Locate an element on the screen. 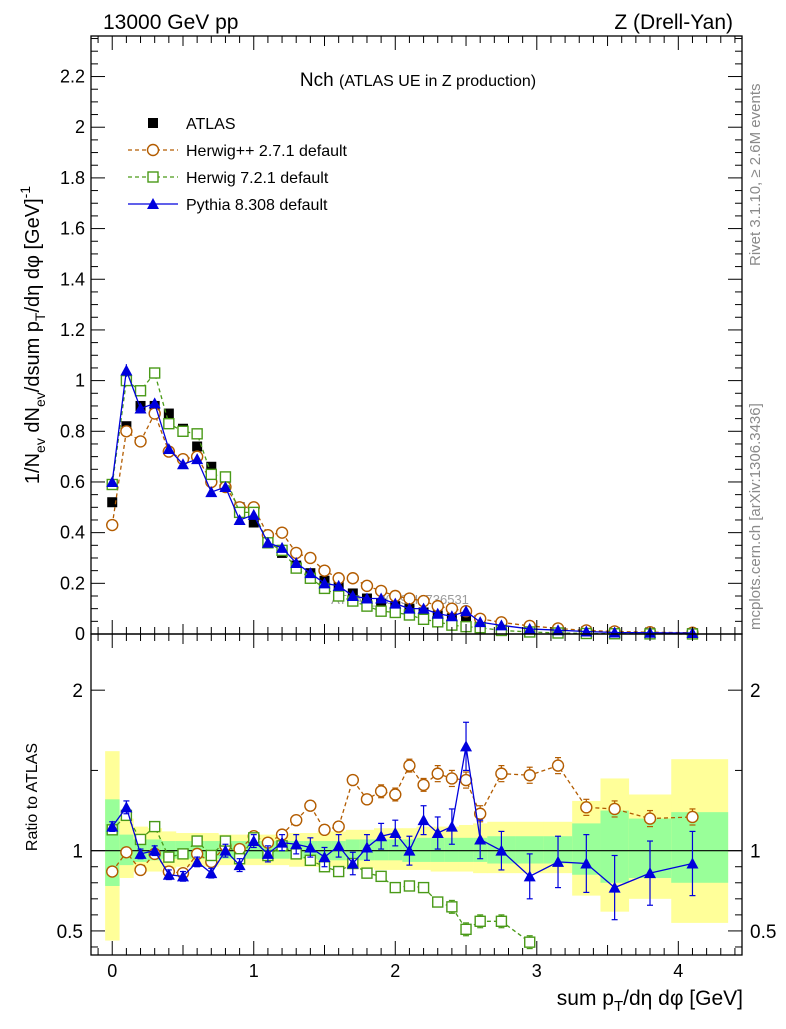 The width and height of the screenshot is (786, 1029). plot-title: Nch (ATLAS UE in Z production) is located at coordinates (418, 80).